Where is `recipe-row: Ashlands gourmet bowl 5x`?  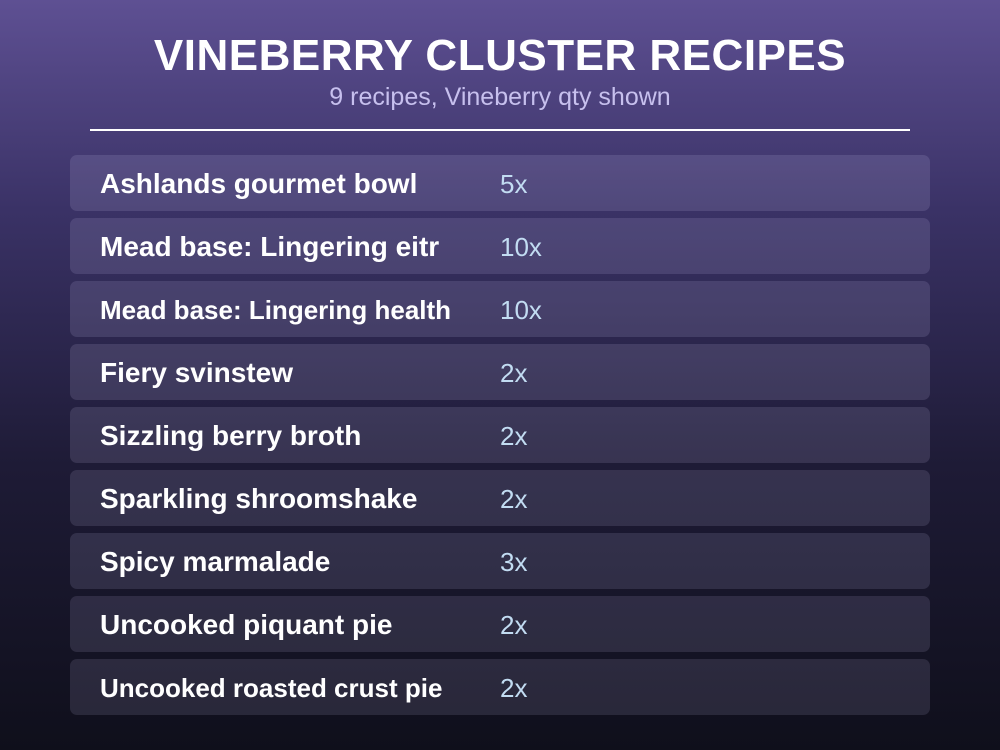 recipe-row: Ashlands gourmet bowl 5x is located at coordinates (500, 183).